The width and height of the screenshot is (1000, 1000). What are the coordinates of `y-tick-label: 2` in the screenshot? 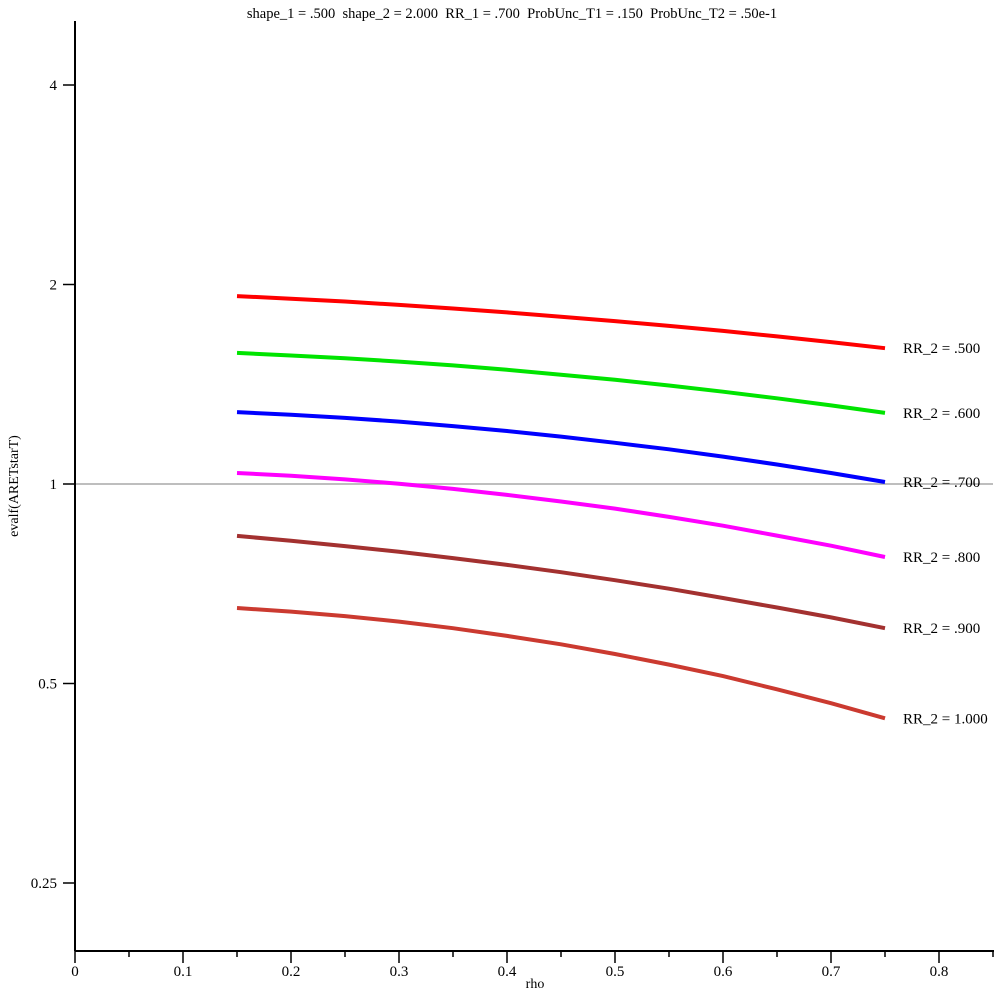 It's located at (54, 286).